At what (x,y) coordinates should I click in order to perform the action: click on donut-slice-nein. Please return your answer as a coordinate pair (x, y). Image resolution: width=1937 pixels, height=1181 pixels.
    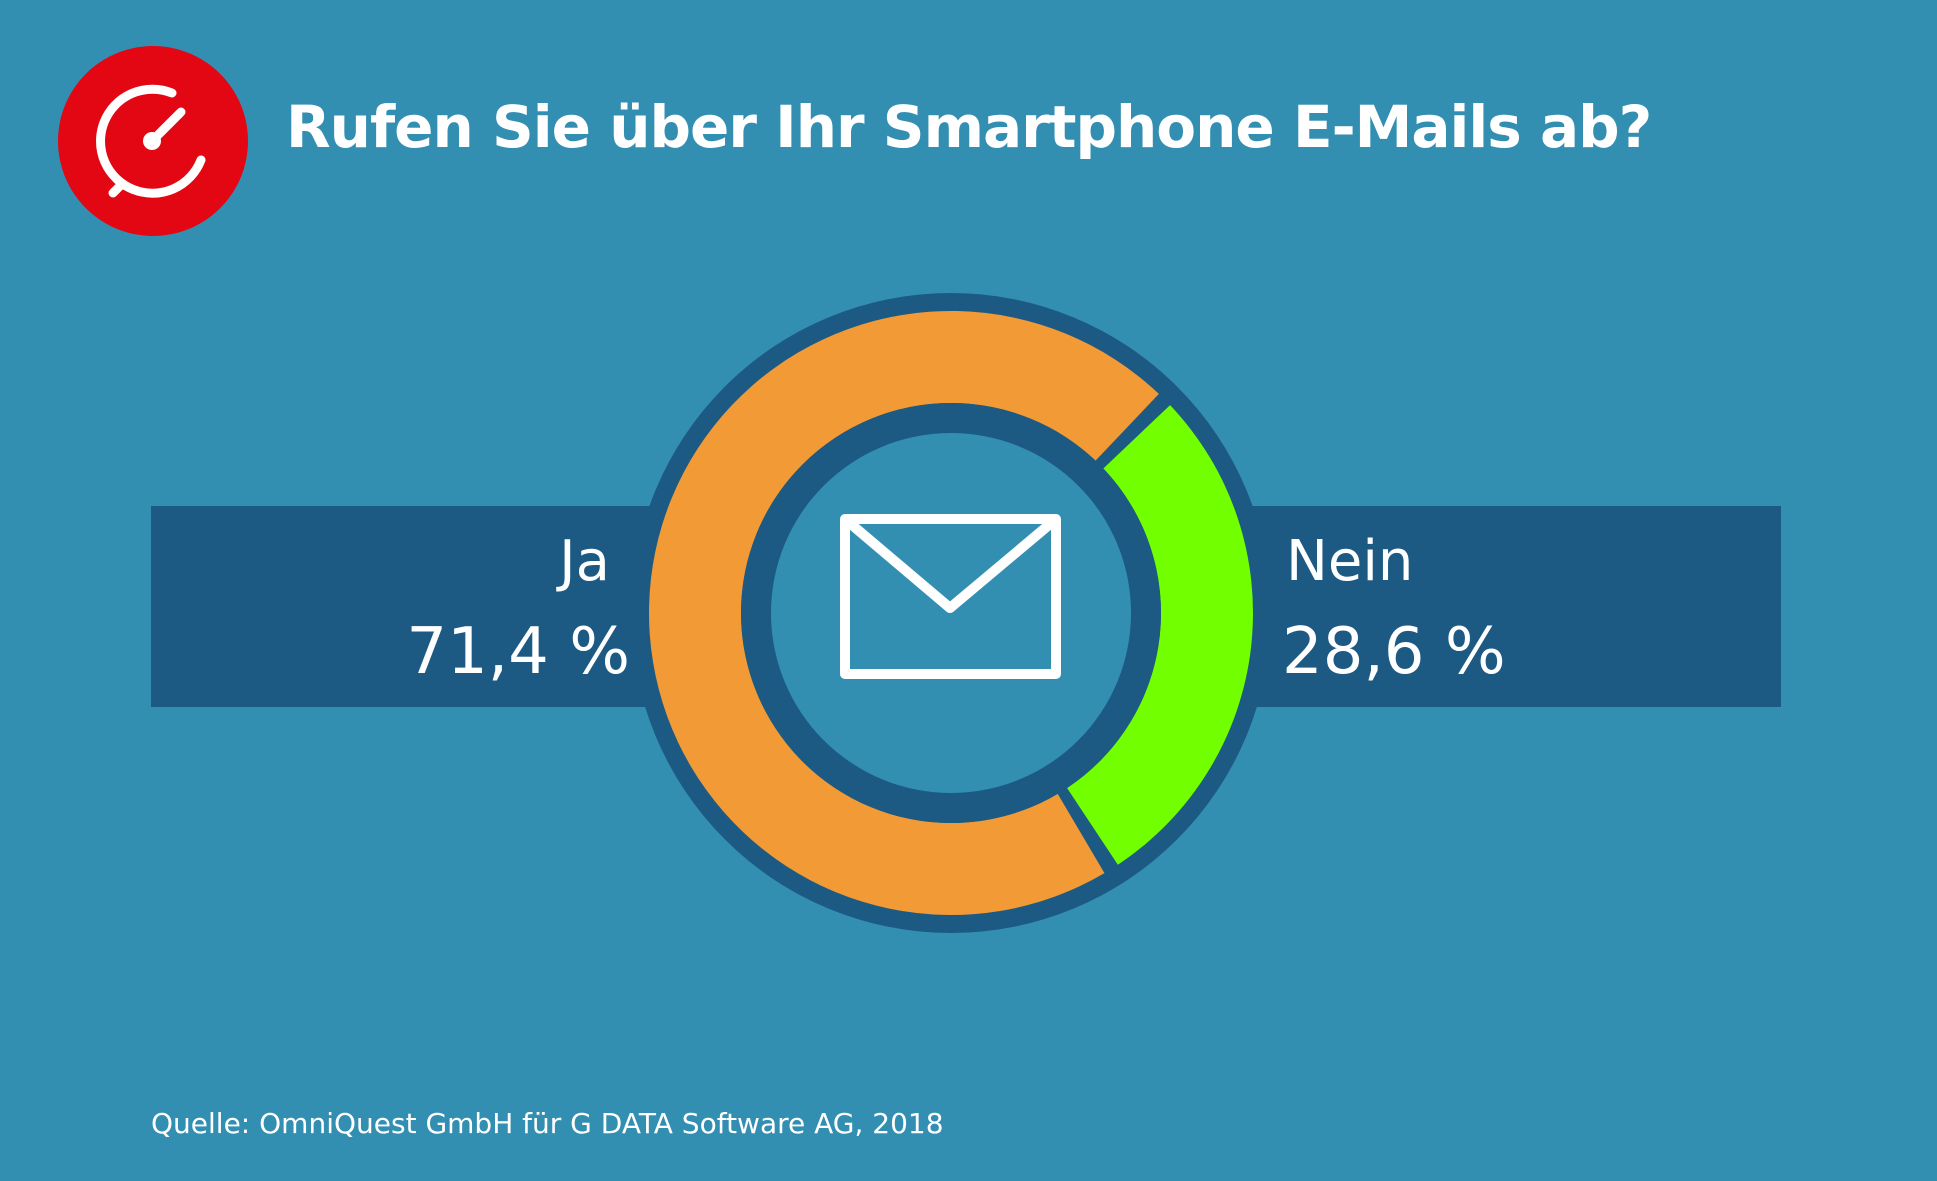
    Looking at the image, I should click on (1160, 635).